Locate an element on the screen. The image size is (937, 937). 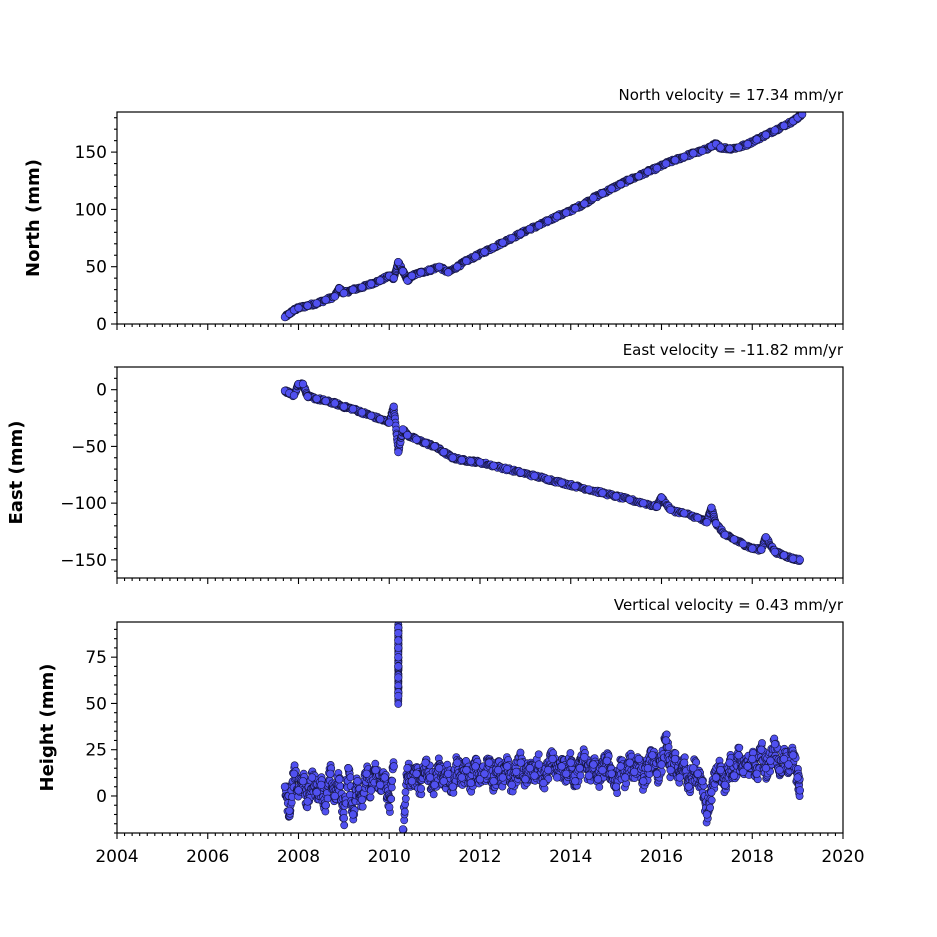
height-xtick-label: 2004 is located at coordinates (116, 857).